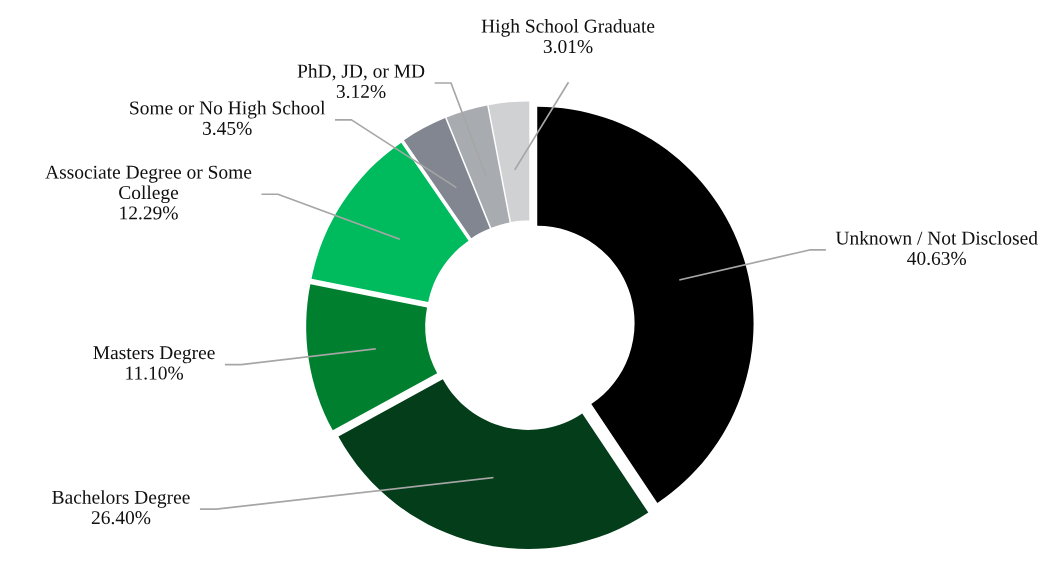  I want to click on slice-label: PhD, JD, or MD, so click(361, 72).